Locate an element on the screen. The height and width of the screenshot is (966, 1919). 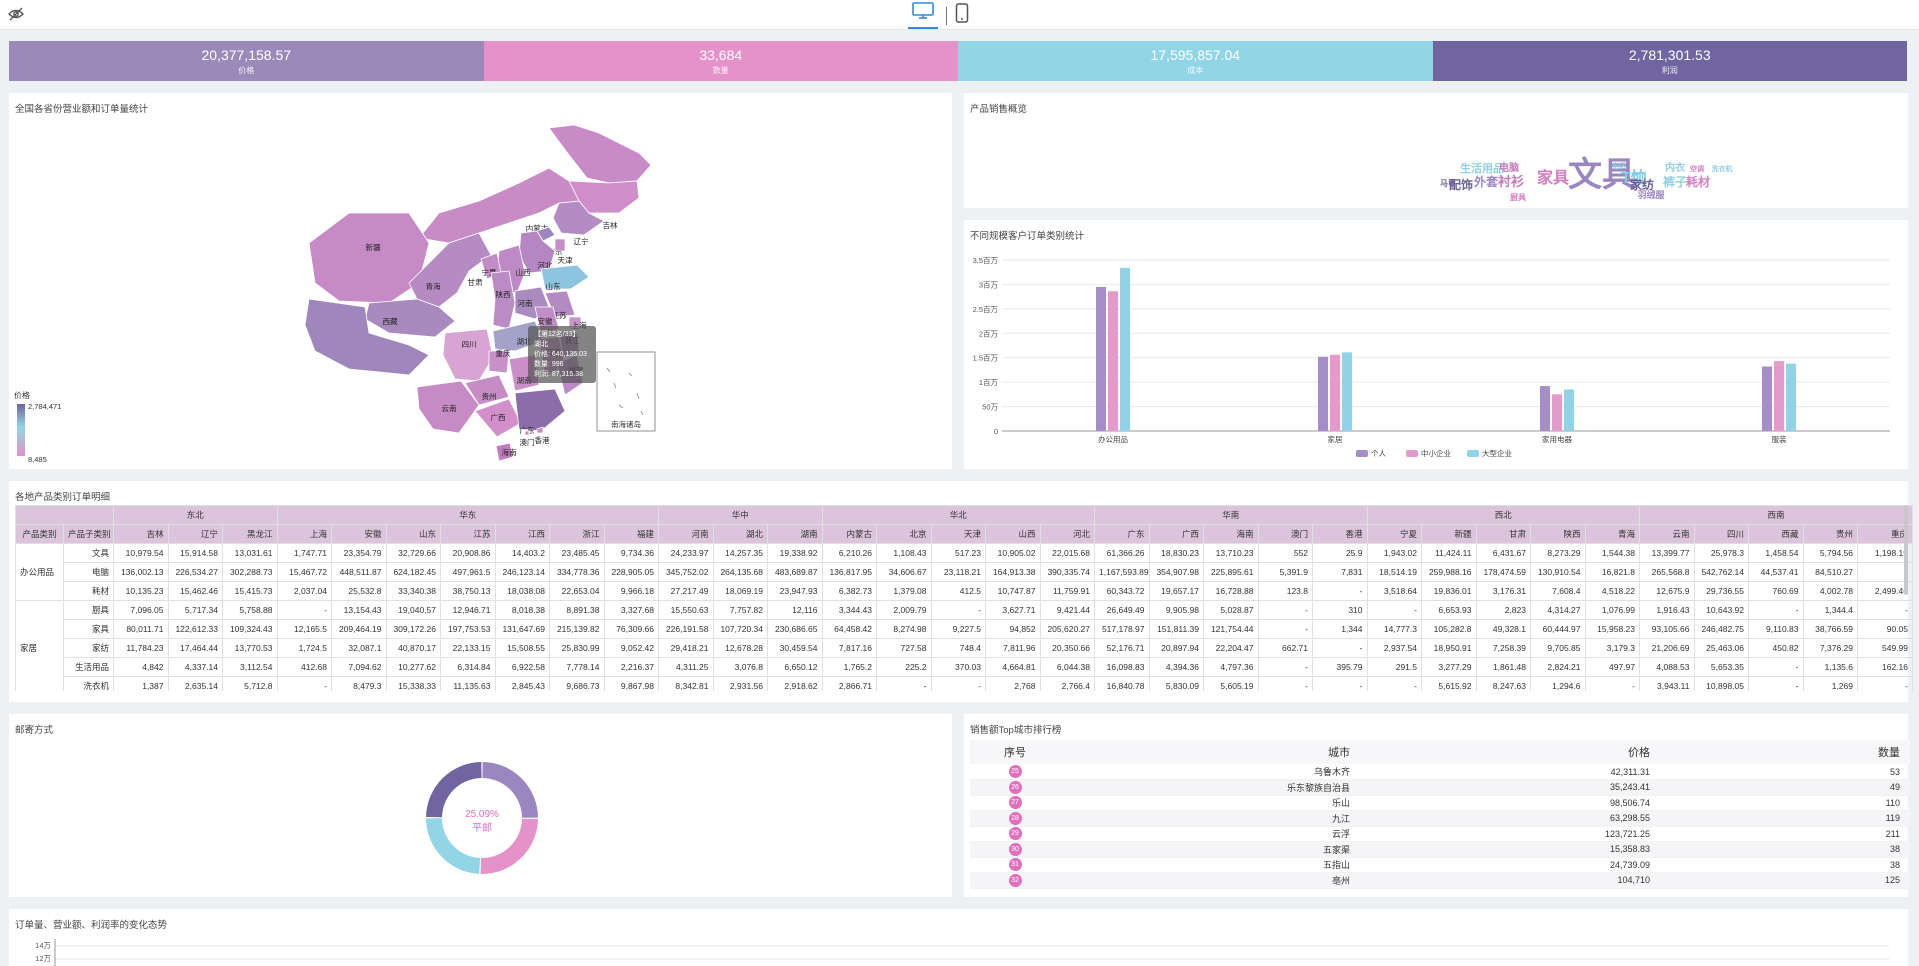
pivot-province-header: 吉林 is located at coordinates (141, 534).